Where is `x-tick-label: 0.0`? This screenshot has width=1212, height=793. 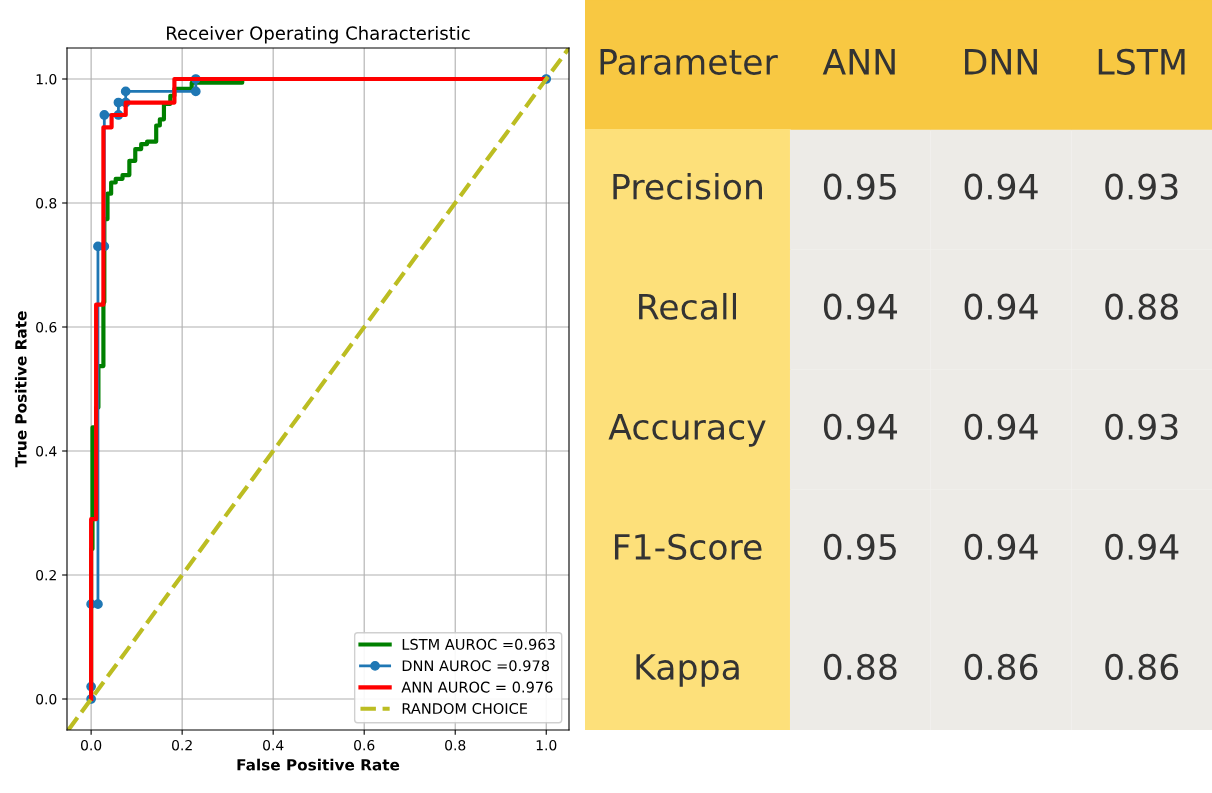 x-tick-label: 0.0 is located at coordinates (91, 745).